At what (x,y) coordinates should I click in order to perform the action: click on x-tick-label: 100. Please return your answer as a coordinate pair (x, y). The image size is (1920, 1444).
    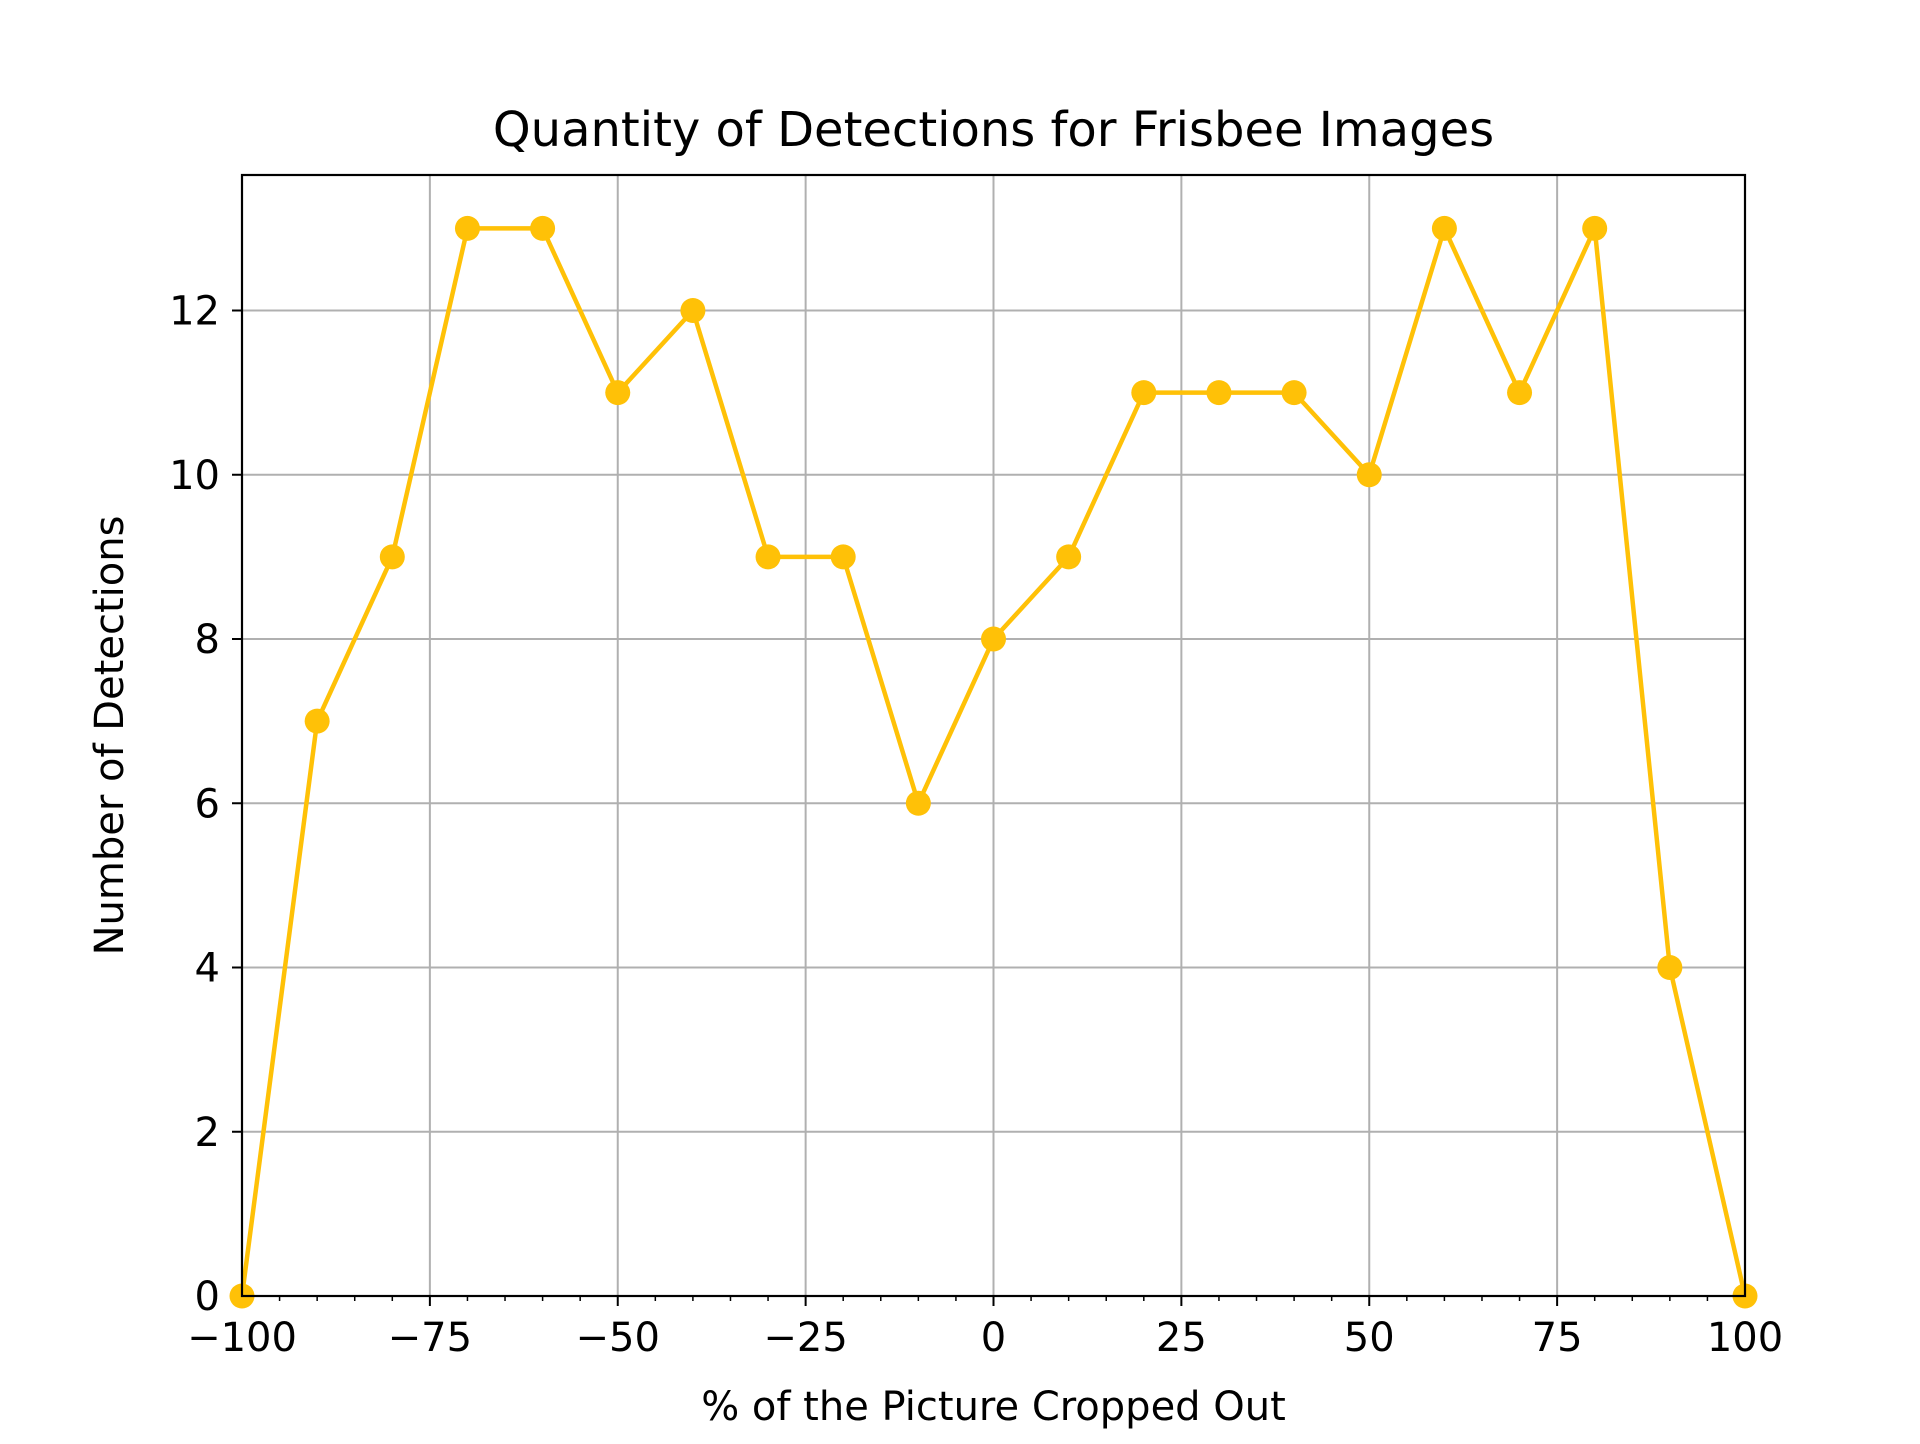
    Looking at the image, I should click on (1745, 1338).